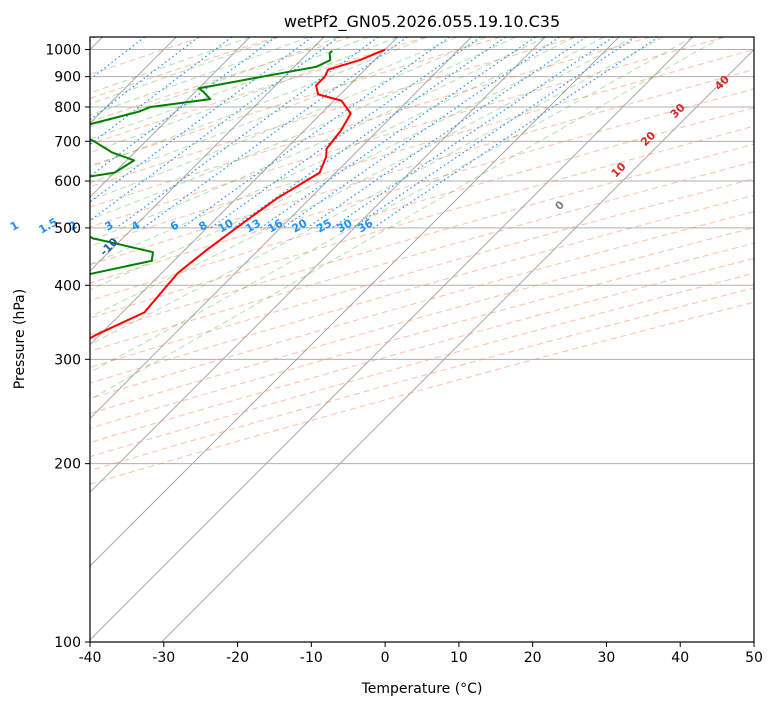  Describe the element at coordinates (67, 182) in the screenshot. I see `y-tick-label: 600` at that location.